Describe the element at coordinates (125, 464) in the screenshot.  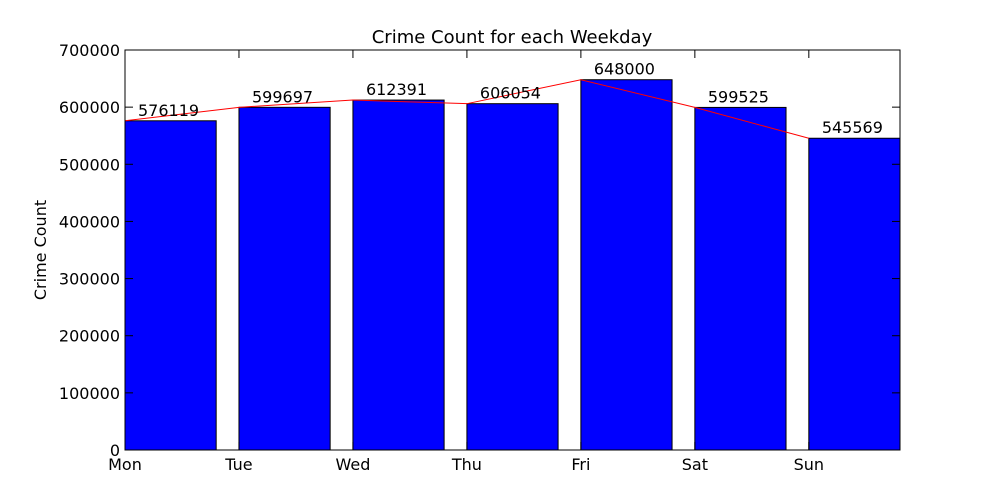
I see `x-tick-label-mon: Mon` at that location.